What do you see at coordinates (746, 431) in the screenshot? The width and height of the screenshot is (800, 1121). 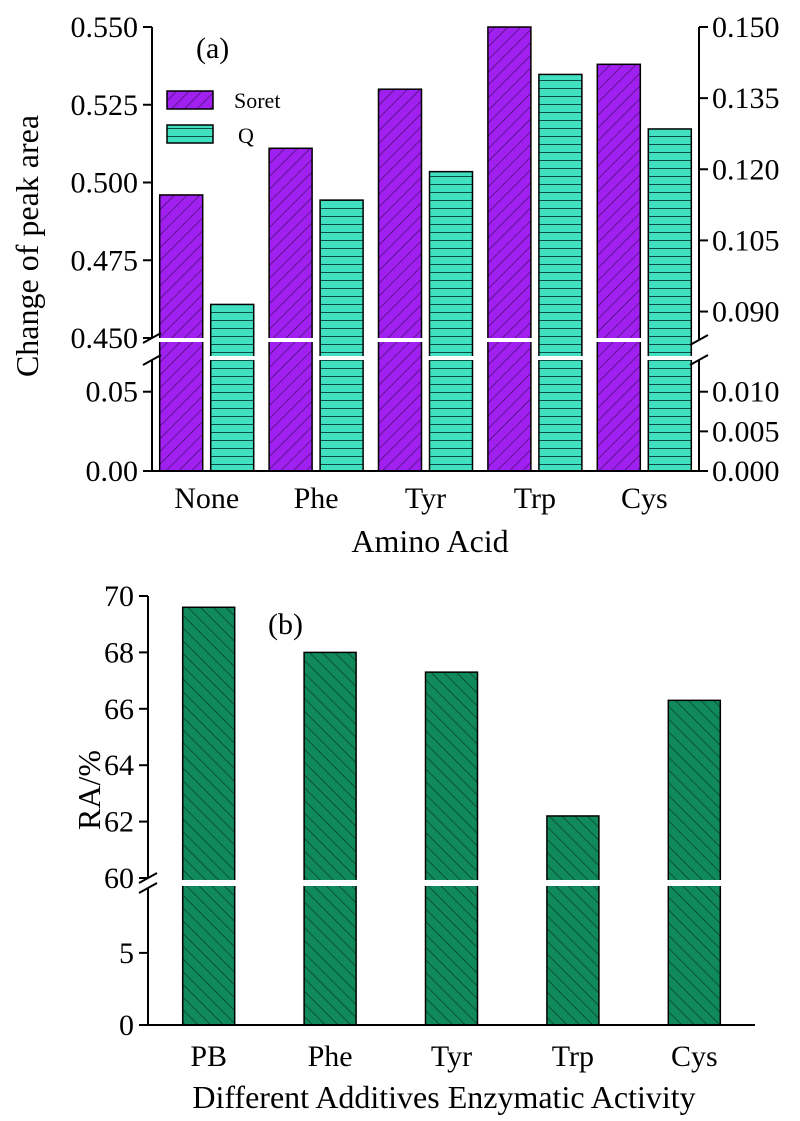 I see `right-tick-label: 0.005` at bounding box center [746, 431].